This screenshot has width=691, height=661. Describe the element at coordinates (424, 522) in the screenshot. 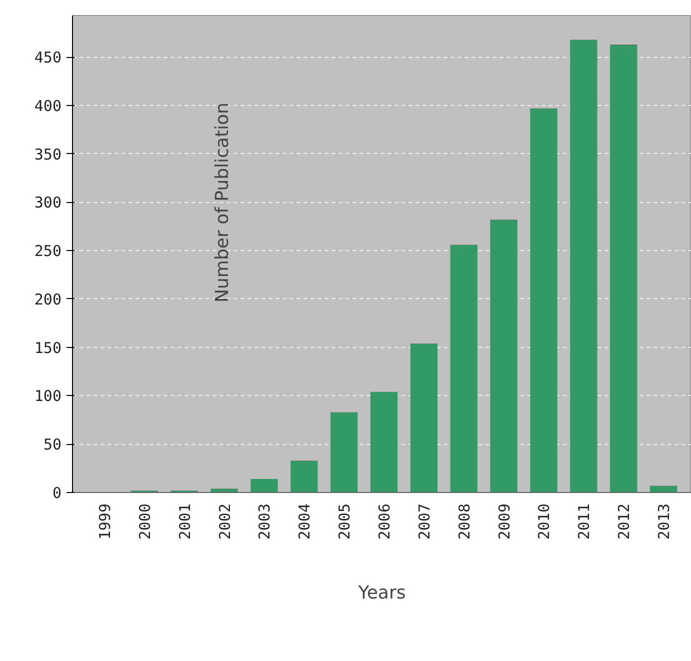

I see `x-tick-label: 2007` at that location.